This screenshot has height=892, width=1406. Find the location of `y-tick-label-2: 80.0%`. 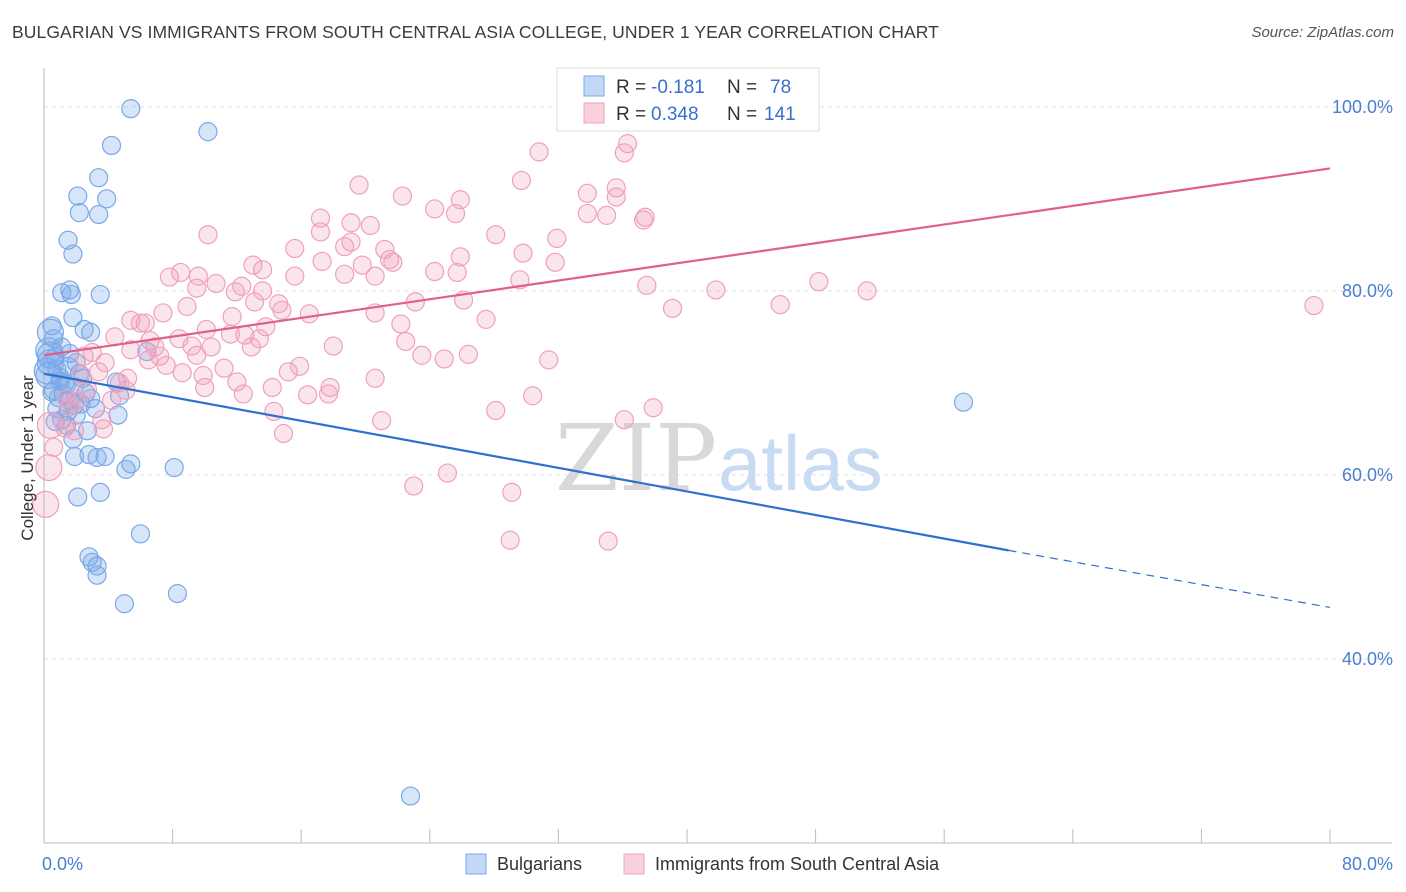

y-tick-label-2: 80.0% is located at coordinates (1367, 291).